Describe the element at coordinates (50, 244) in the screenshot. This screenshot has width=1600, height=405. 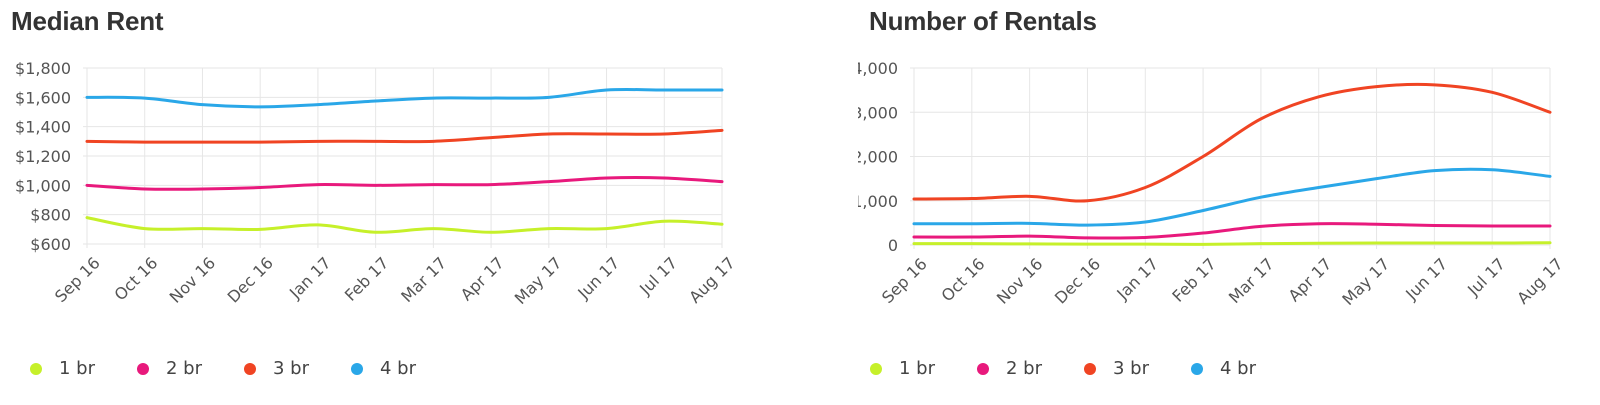
I see `y-tick-label: $600` at that location.